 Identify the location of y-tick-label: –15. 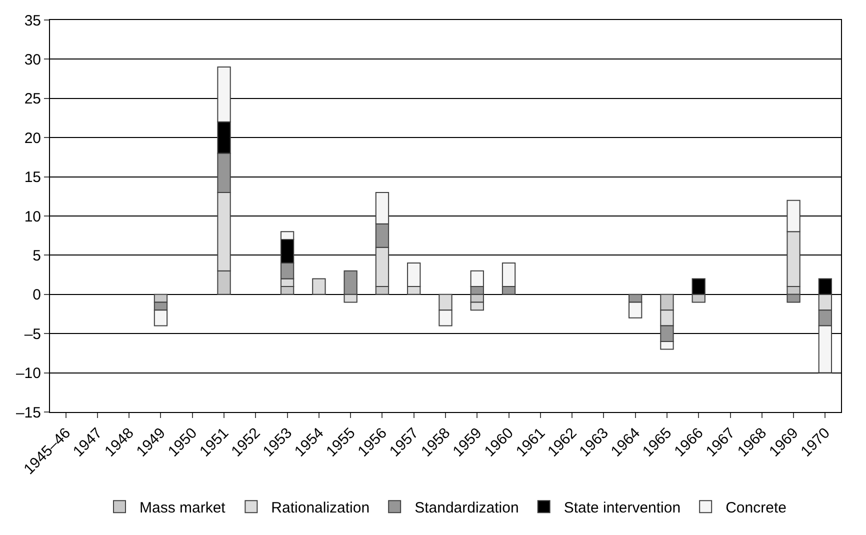
(28, 413).